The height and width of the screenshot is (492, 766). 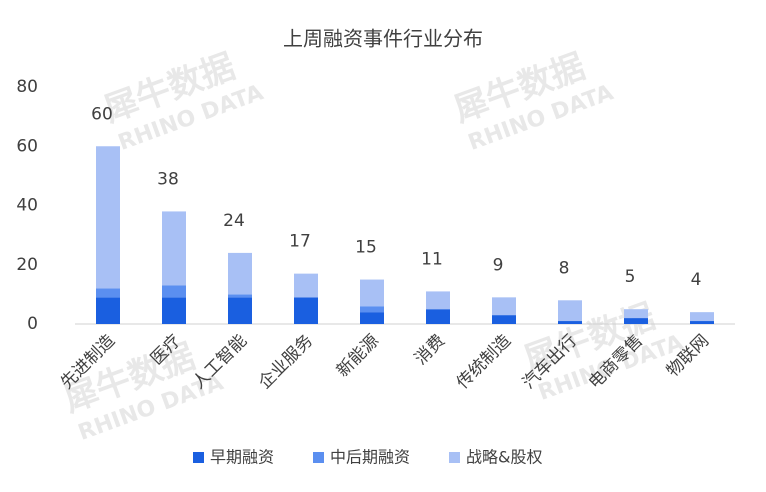 What do you see at coordinates (32, 324) in the screenshot?
I see `y-tick-label: 0` at bounding box center [32, 324].